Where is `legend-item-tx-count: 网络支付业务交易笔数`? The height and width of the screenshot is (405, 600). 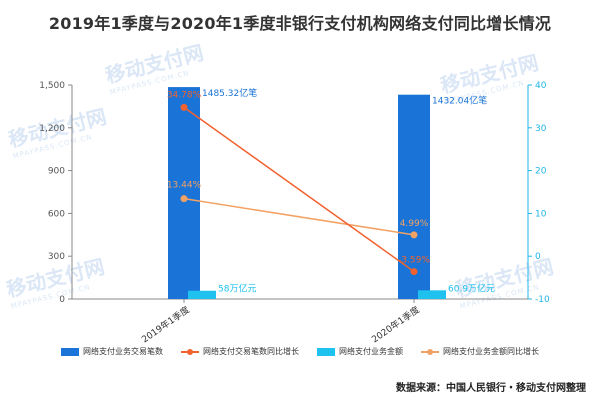 legend-item-tx-count: 网络支付业务交易笔数 is located at coordinates (112, 351).